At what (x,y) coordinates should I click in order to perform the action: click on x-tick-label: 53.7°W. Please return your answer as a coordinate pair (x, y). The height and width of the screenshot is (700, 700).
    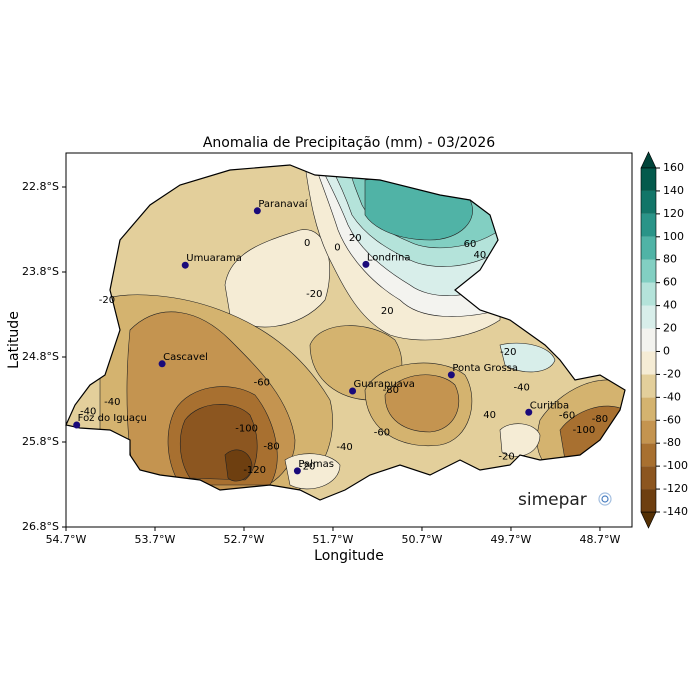
    Looking at the image, I should click on (155, 539).